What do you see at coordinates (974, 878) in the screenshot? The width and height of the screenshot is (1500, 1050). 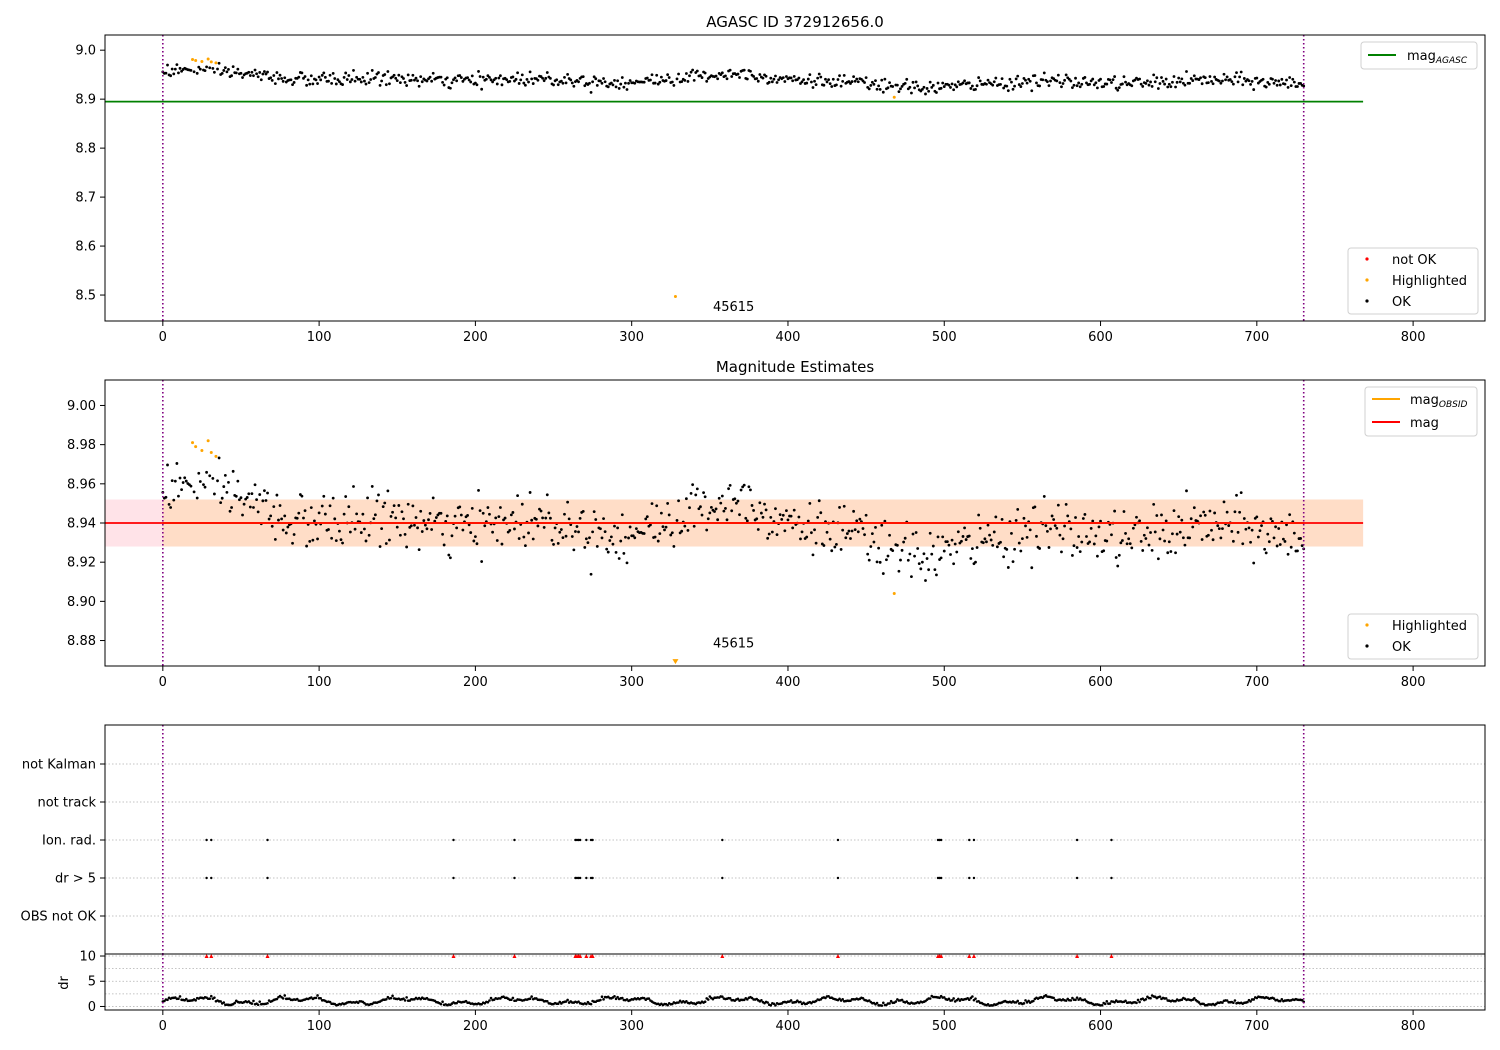 I see `flag-point` at bounding box center [974, 878].